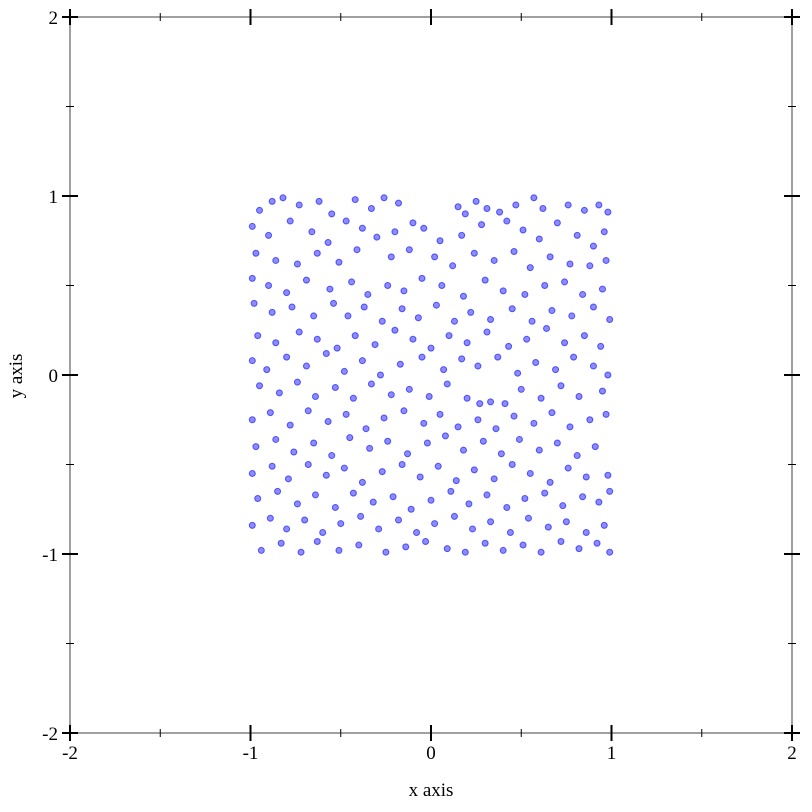  What do you see at coordinates (54, 197) in the screenshot?
I see `y-tick-label: 1` at bounding box center [54, 197].